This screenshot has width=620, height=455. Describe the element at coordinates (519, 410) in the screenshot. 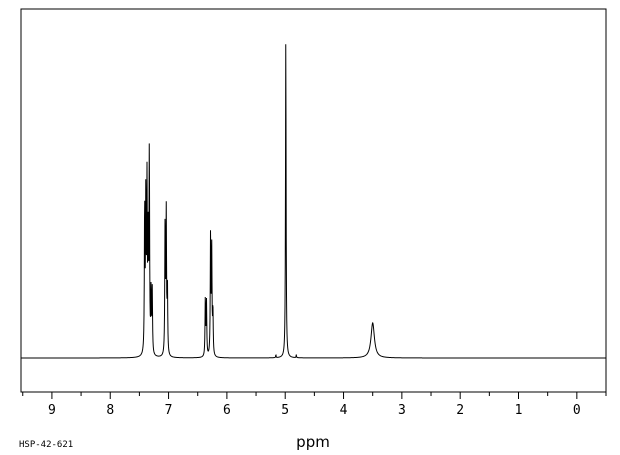

I see `x-tick-label: 1` at that location.